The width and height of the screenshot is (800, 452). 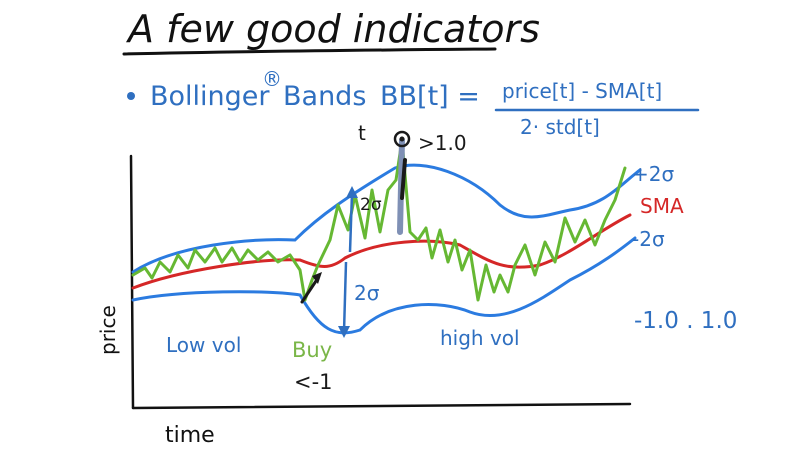 I want to click on lower-width-label: 2σ, so click(x=367, y=293).